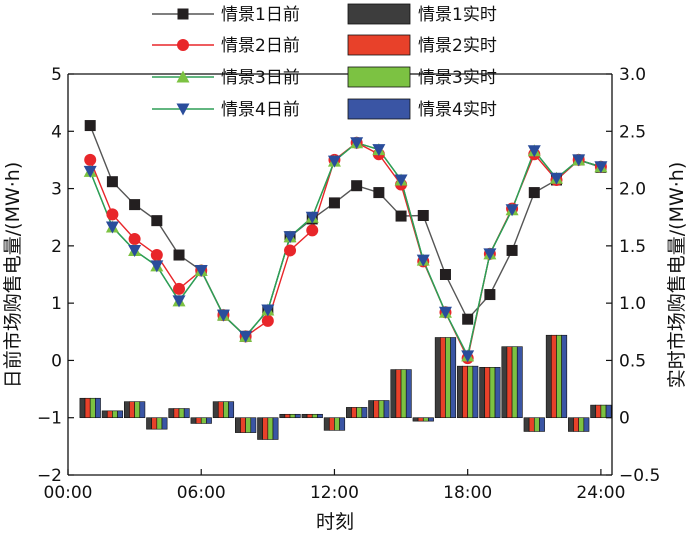 The image size is (700, 538). I want to click on legend-label-e68385e699af3e697a5e5898d: 情景3日前, so click(260, 78).